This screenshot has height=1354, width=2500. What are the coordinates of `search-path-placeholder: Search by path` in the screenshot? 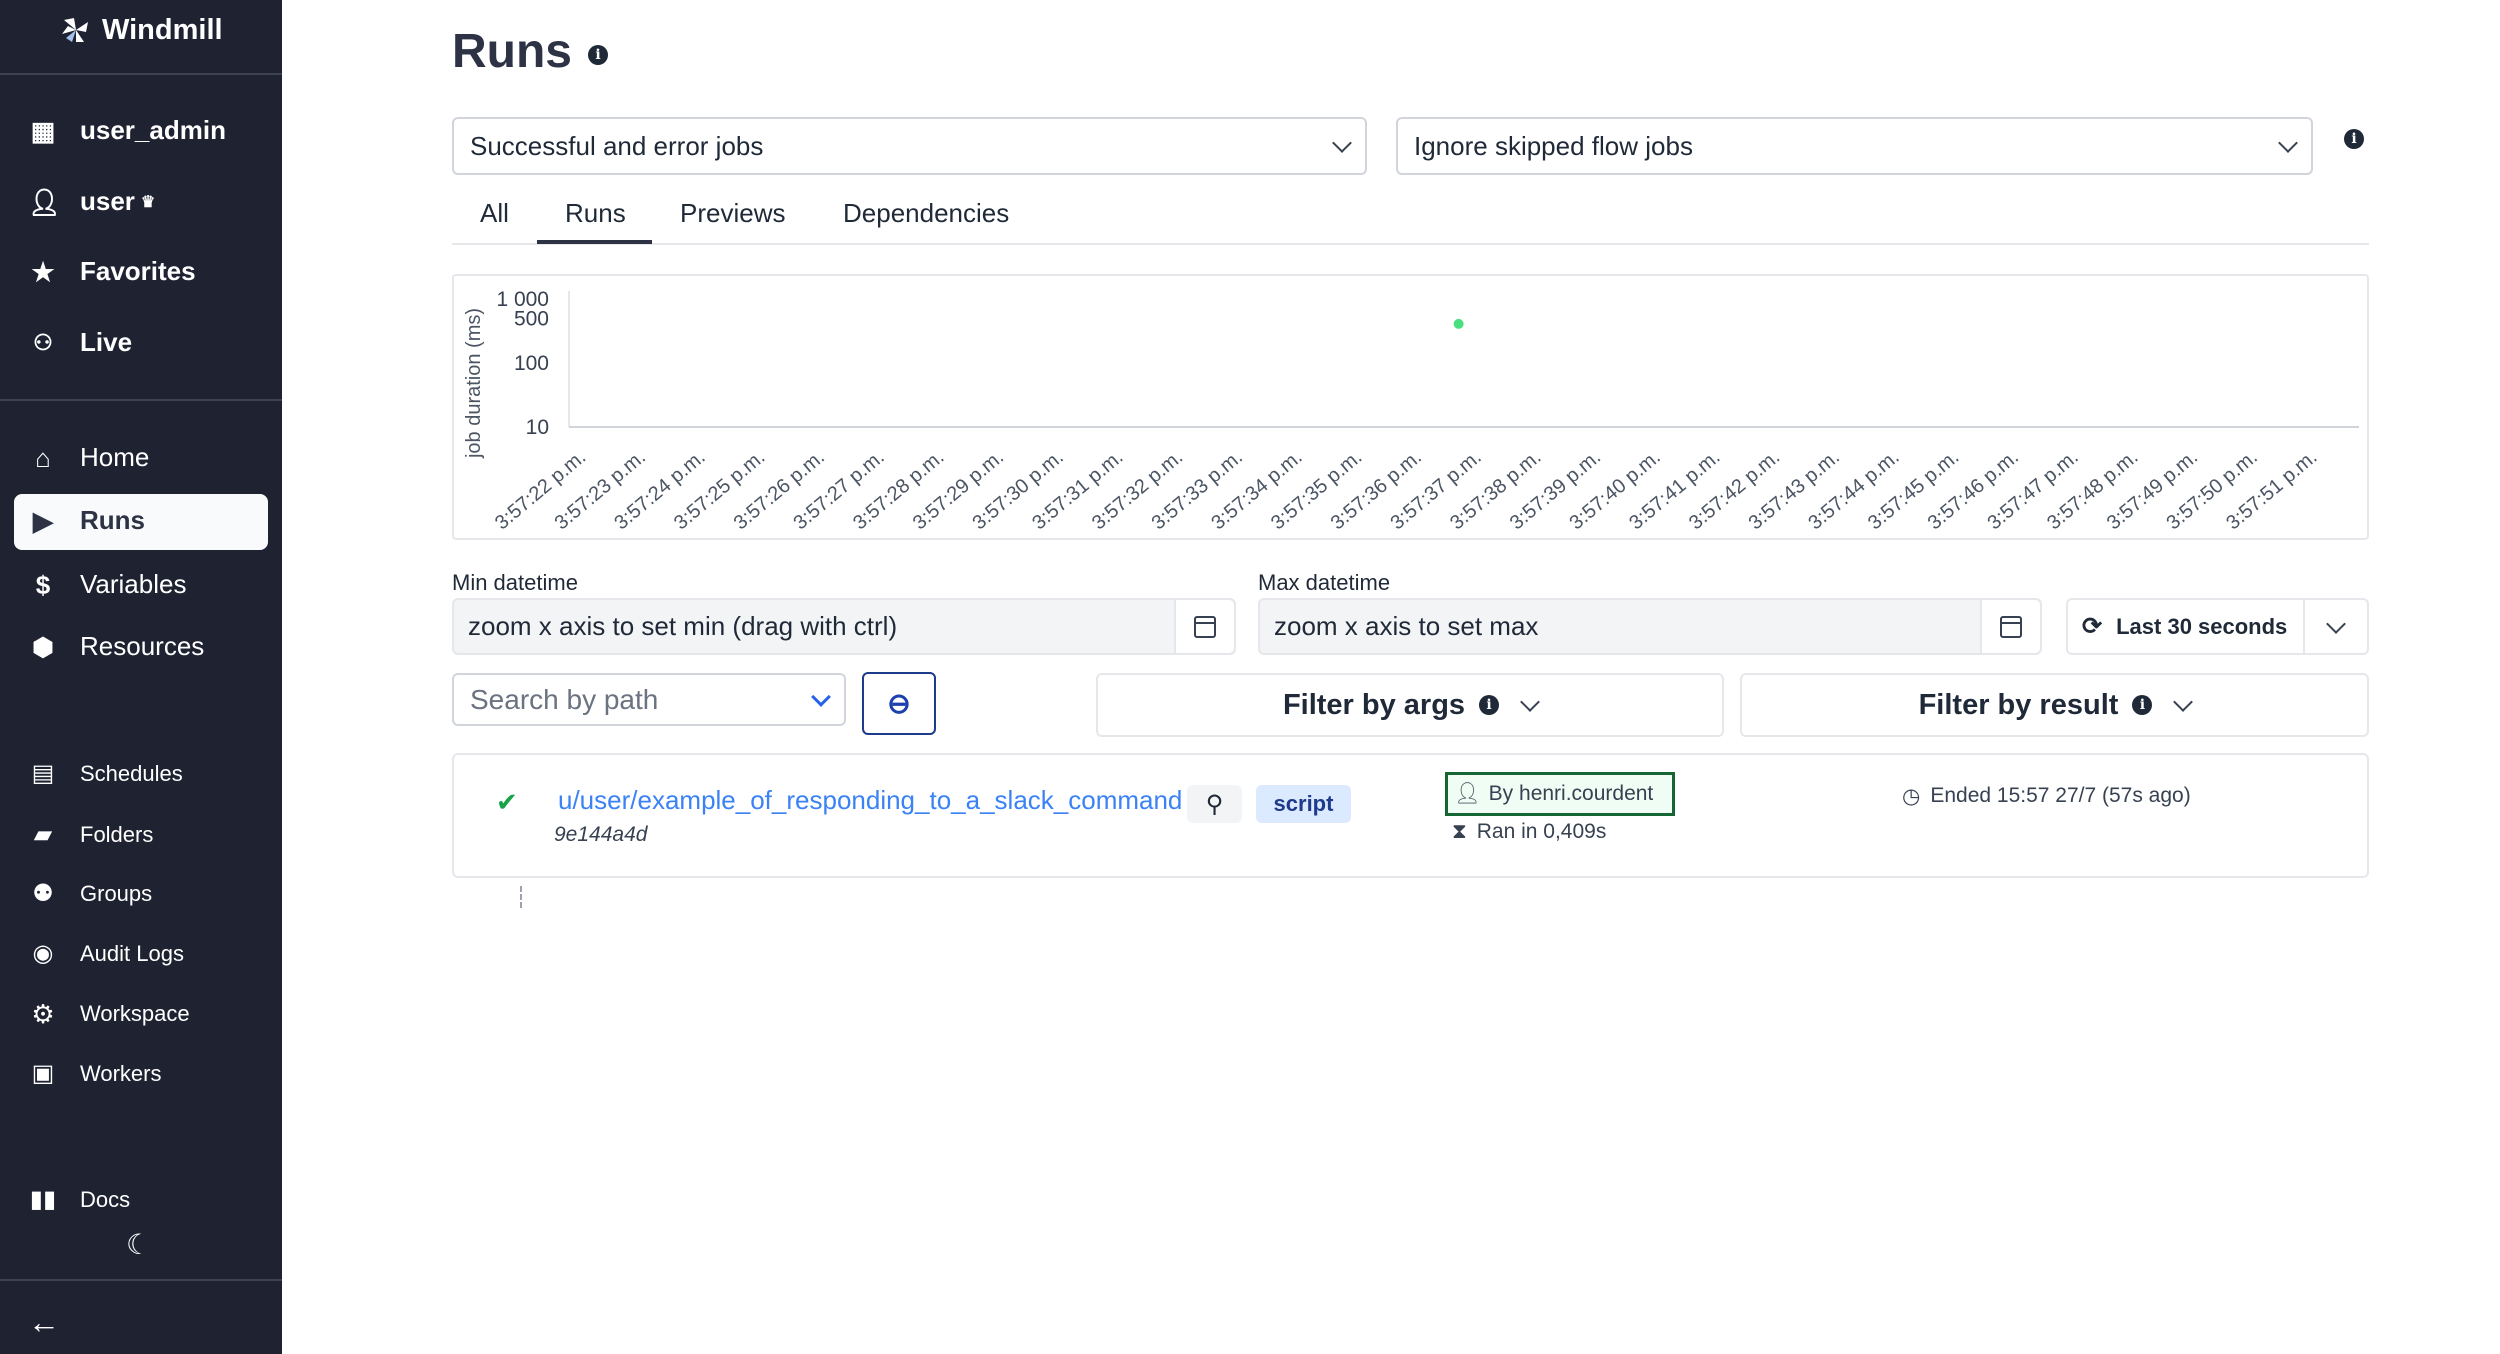 It's located at (564, 699).